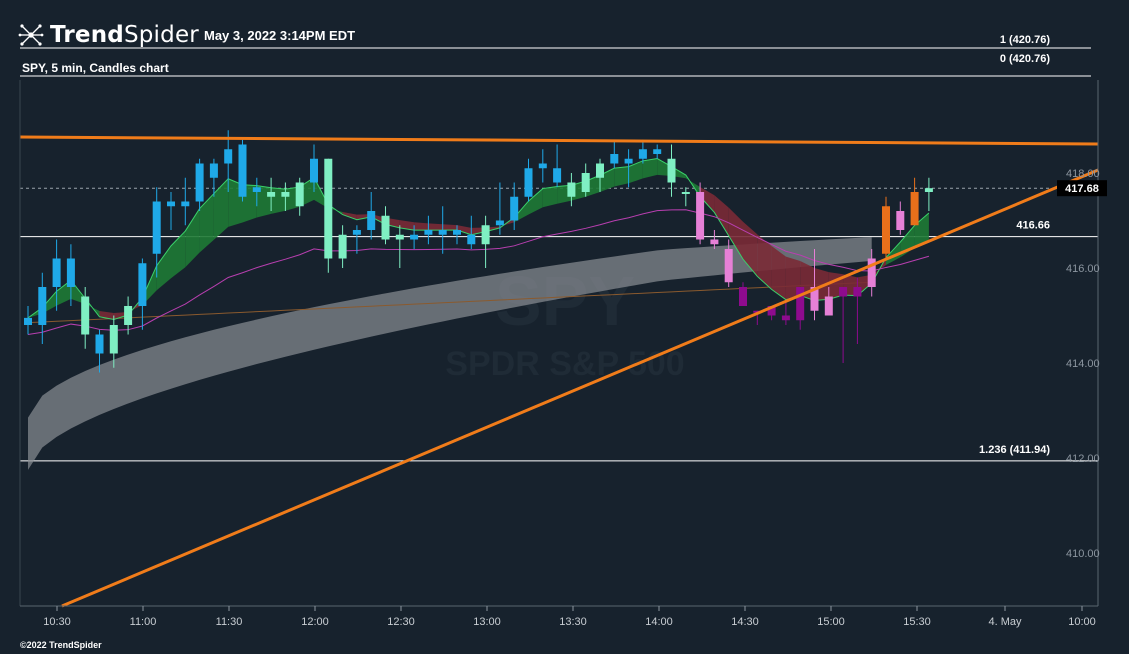 This screenshot has height=654, width=1129. I want to click on x-tick-label: 4. May, so click(1005, 622).